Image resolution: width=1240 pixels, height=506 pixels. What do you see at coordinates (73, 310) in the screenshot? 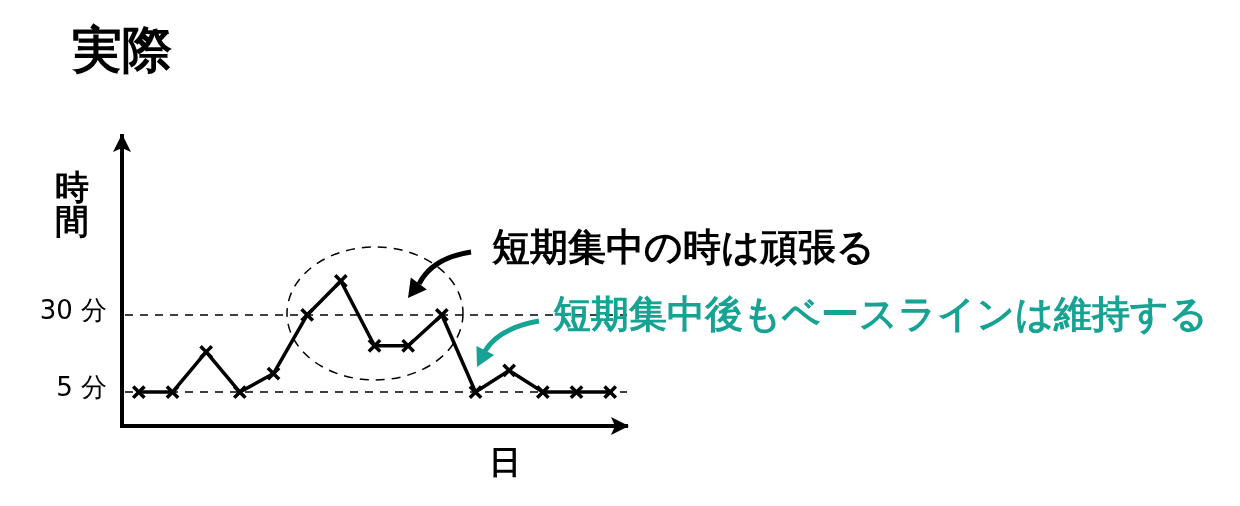
I see `y-tick-label: 30 分` at bounding box center [73, 310].